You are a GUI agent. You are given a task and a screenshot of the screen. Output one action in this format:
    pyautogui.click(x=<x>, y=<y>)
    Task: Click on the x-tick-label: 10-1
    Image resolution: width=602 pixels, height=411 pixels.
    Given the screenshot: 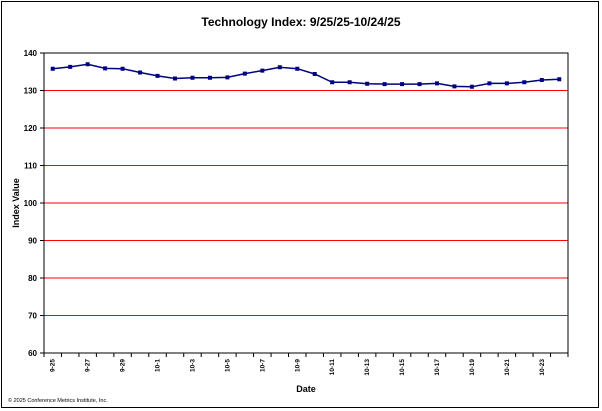 What is the action you would take?
    pyautogui.click(x=158, y=365)
    